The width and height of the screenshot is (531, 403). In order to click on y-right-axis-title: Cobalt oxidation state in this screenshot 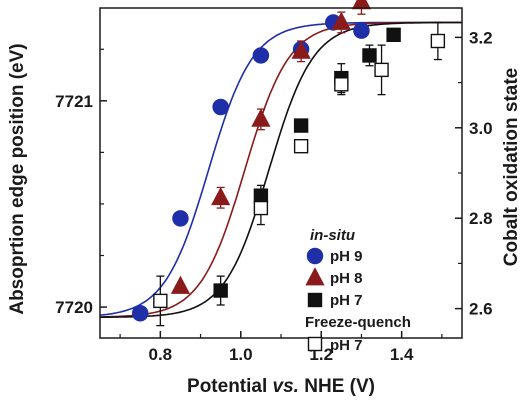, I will do `click(511, 167)`.